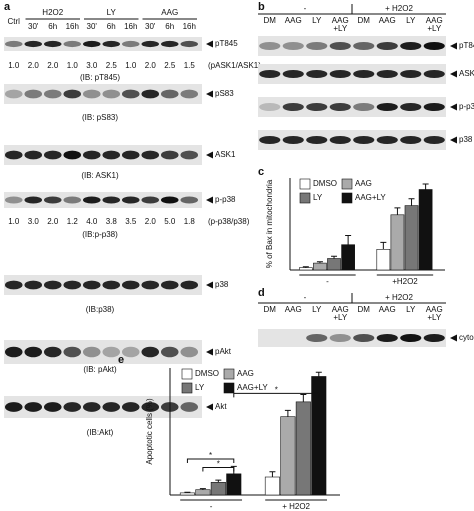 The width and height of the screenshot is (474, 511). I want to click on label: -, so click(305, 8).